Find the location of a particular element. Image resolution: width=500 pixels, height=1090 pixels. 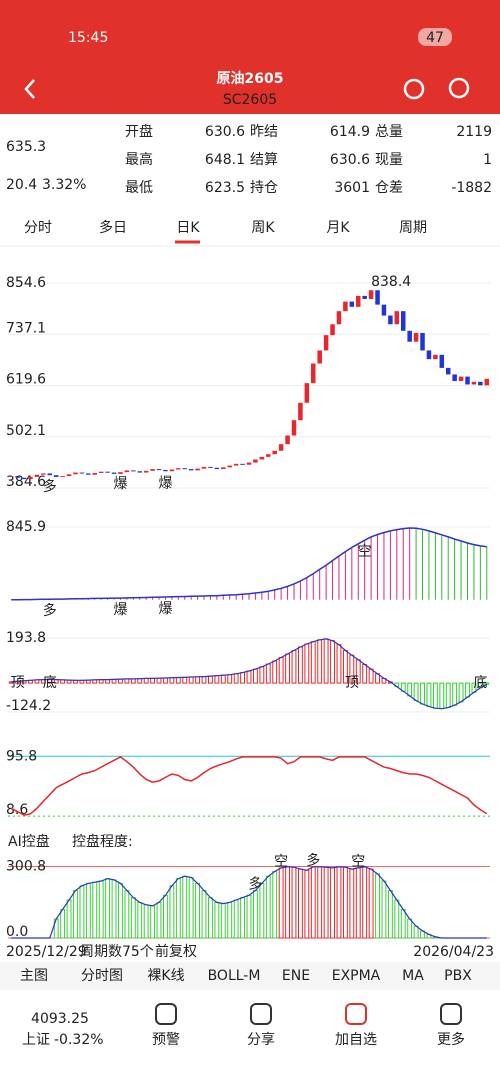

indicator-tab: EXPMA is located at coordinates (356, 976).